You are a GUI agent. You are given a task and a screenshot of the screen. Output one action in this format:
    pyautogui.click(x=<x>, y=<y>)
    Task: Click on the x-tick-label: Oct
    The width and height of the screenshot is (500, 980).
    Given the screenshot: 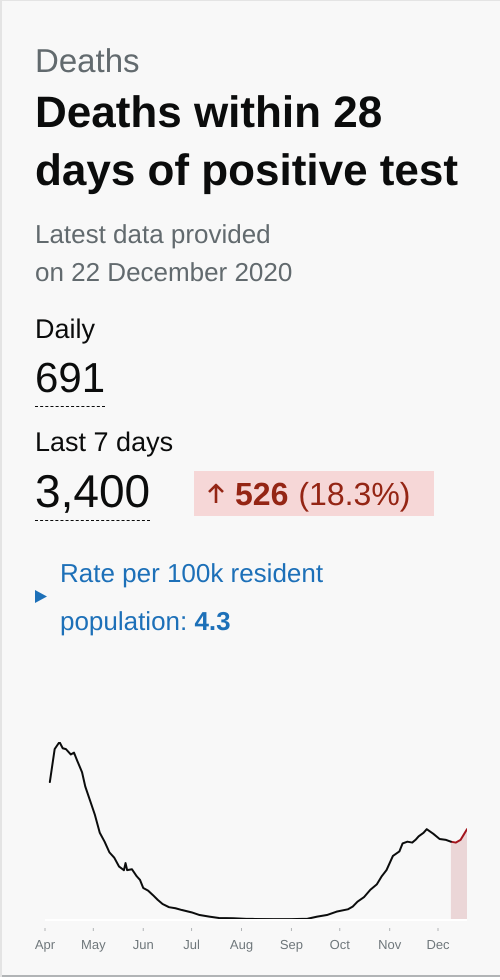 What is the action you would take?
    pyautogui.click(x=340, y=944)
    